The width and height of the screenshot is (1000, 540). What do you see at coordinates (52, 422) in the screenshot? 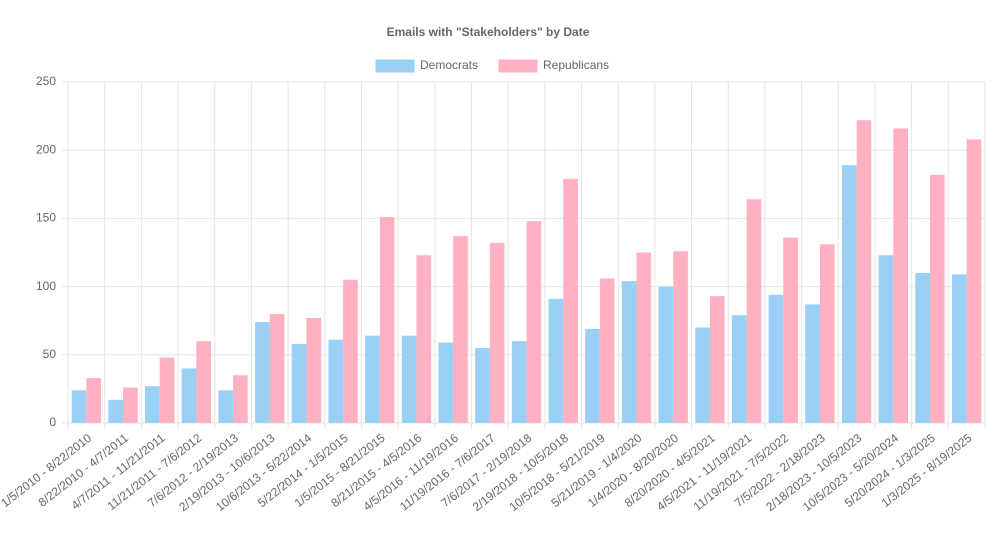
I see `y-tick-label: 0` at bounding box center [52, 422].